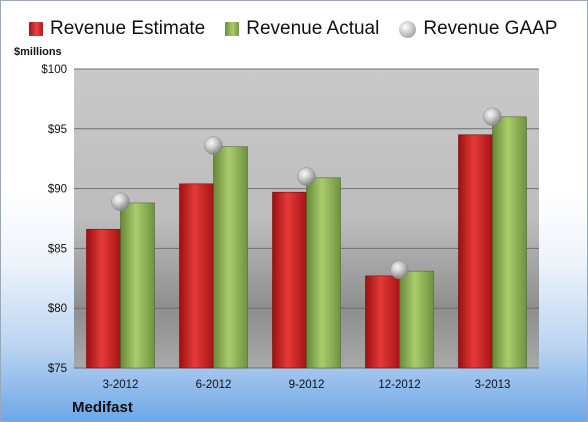 Image resolution: width=588 pixels, height=422 pixels. What do you see at coordinates (493, 385) in the screenshot?
I see `x-tick-label: 3-2013` at bounding box center [493, 385].